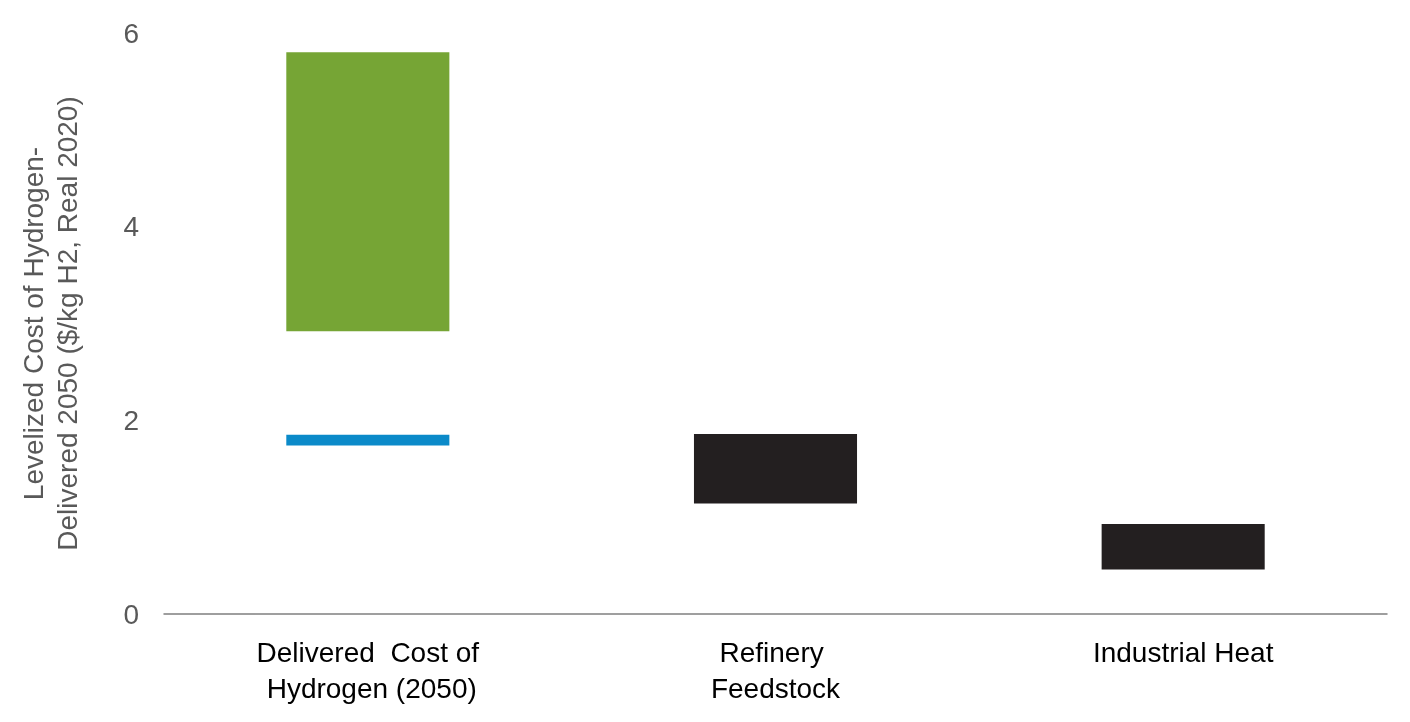  What do you see at coordinates (50, 323) in the screenshot?
I see `y-axis-title: Levelized Cost of Hydrogen- Delivered 2050 ($/kg H2, Real 2020)` at bounding box center [50, 323].